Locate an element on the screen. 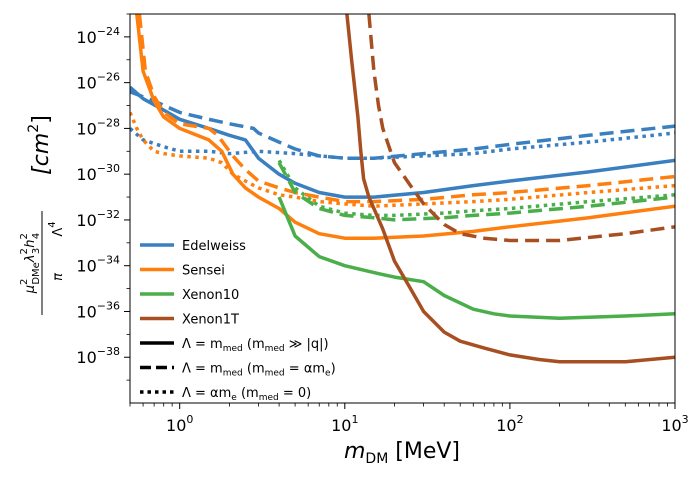  x-tick-label: 10³ is located at coordinates (674, 424).